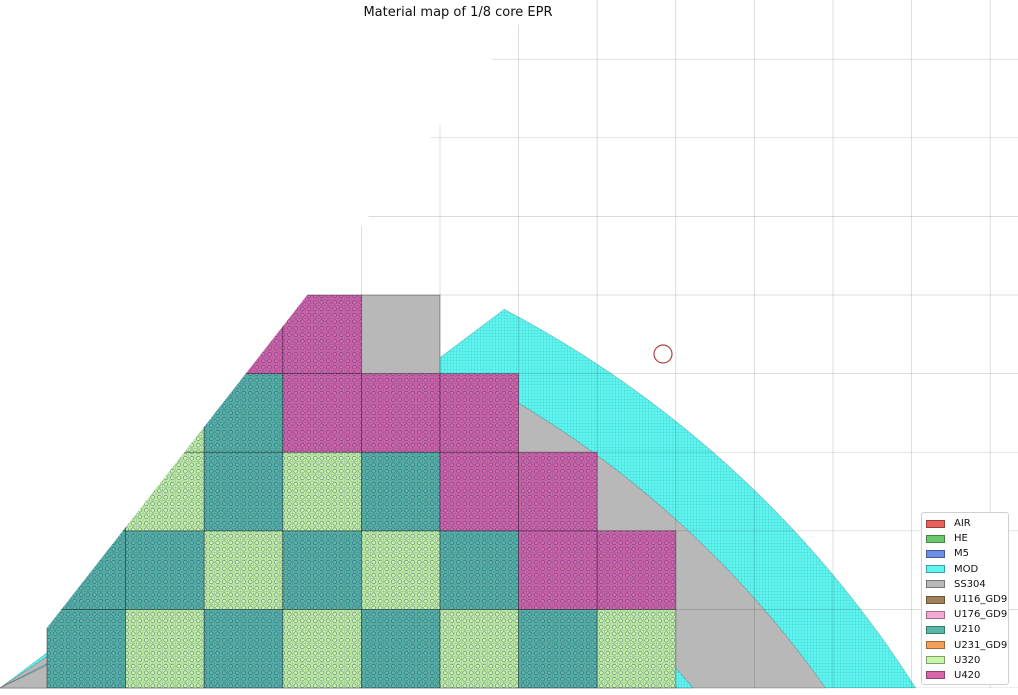  What do you see at coordinates (961, 554) in the screenshot?
I see `legend-label: M5` at bounding box center [961, 554].